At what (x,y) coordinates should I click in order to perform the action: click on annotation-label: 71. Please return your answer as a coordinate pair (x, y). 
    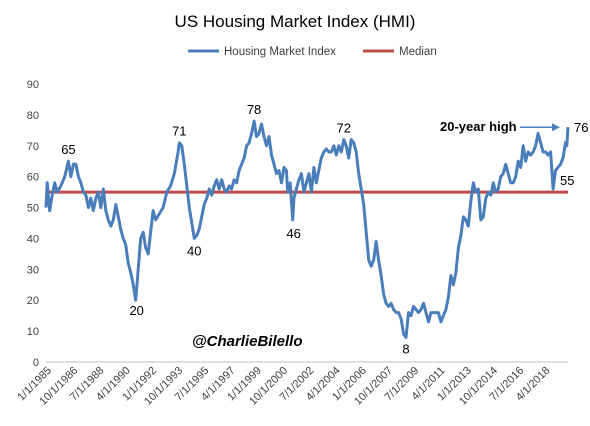
    Looking at the image, I should click on (179, 131).